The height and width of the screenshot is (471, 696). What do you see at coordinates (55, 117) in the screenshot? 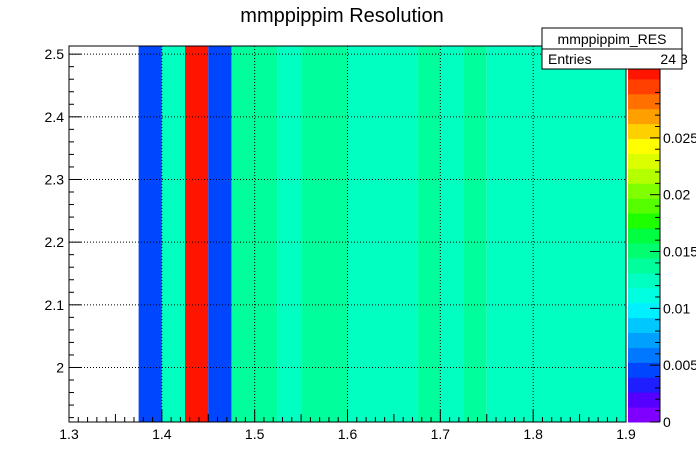
I see `y-tick-label: 2.4` at bounding box center [55, 117].